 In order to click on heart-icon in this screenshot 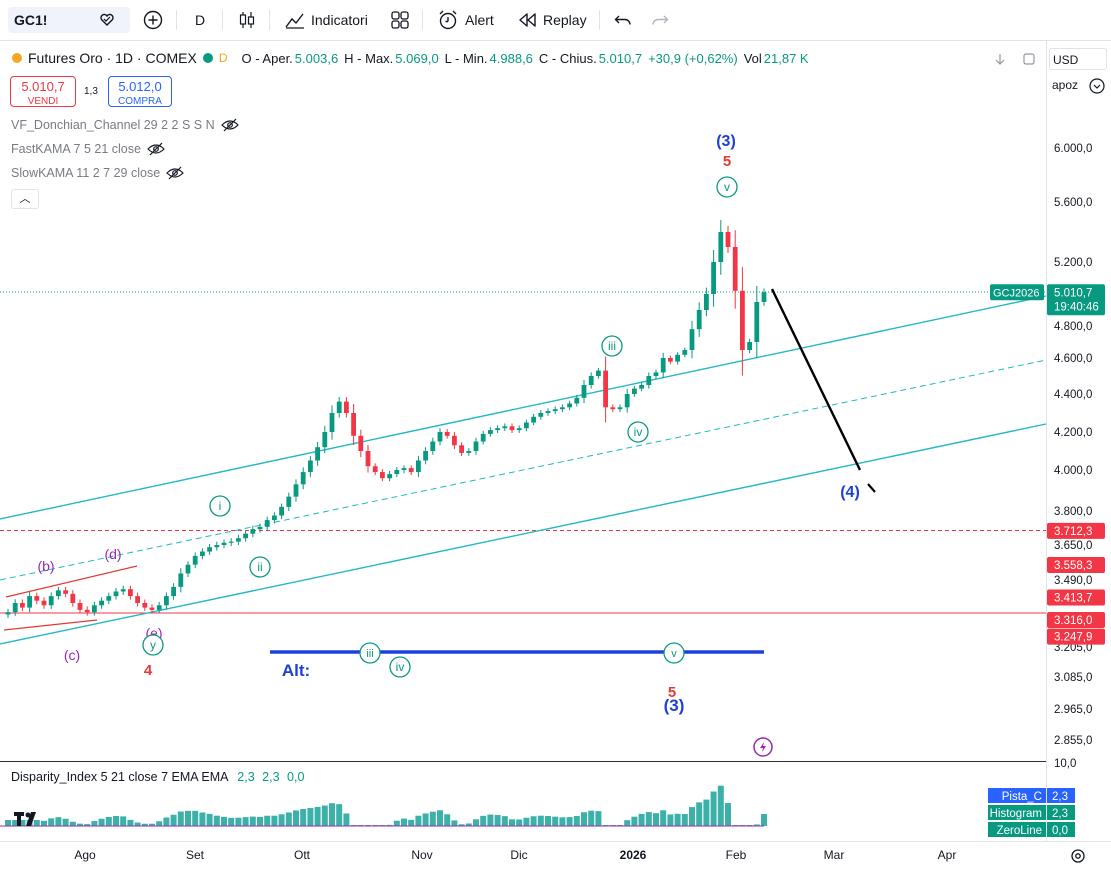, I will do `click(107, 20)`.